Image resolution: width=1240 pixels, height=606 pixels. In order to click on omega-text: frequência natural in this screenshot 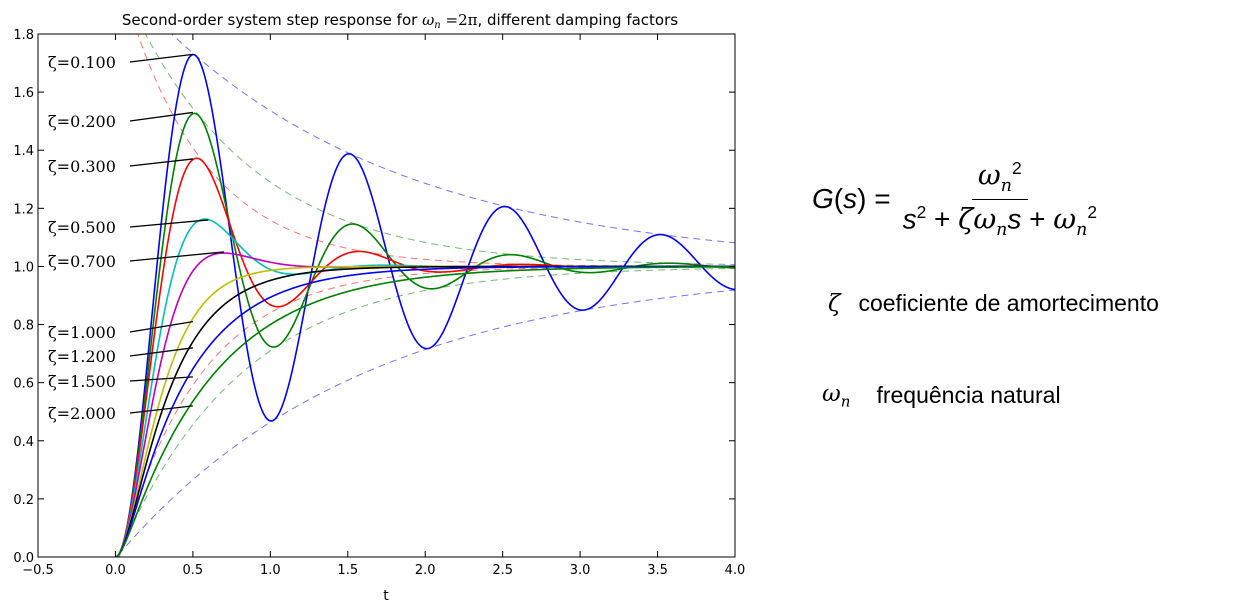, I will do `click(968, 394)`.